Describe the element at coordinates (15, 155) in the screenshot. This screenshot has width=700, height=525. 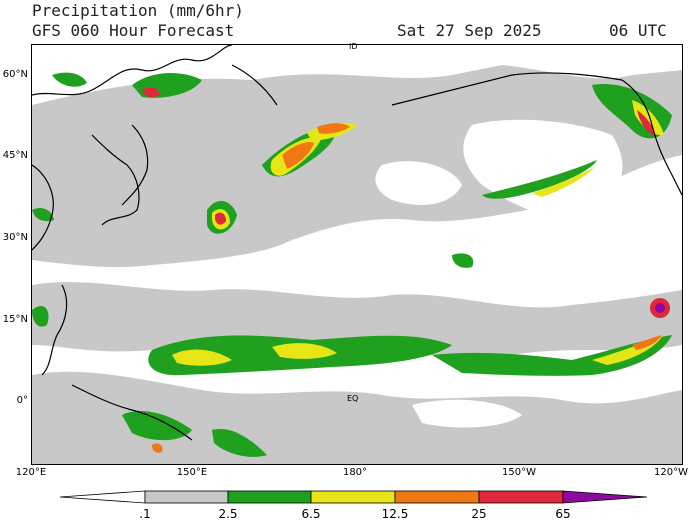
I see `lat-label-45n: 45°N` at that location.